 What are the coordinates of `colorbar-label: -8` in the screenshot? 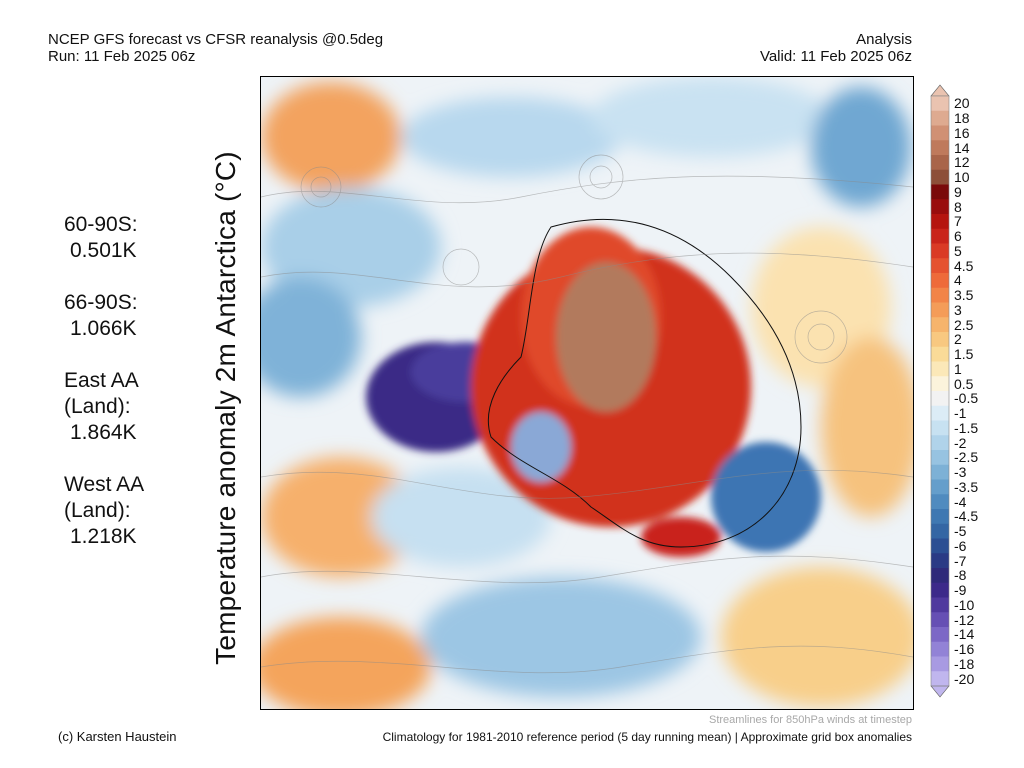 It's located at (960, 575).